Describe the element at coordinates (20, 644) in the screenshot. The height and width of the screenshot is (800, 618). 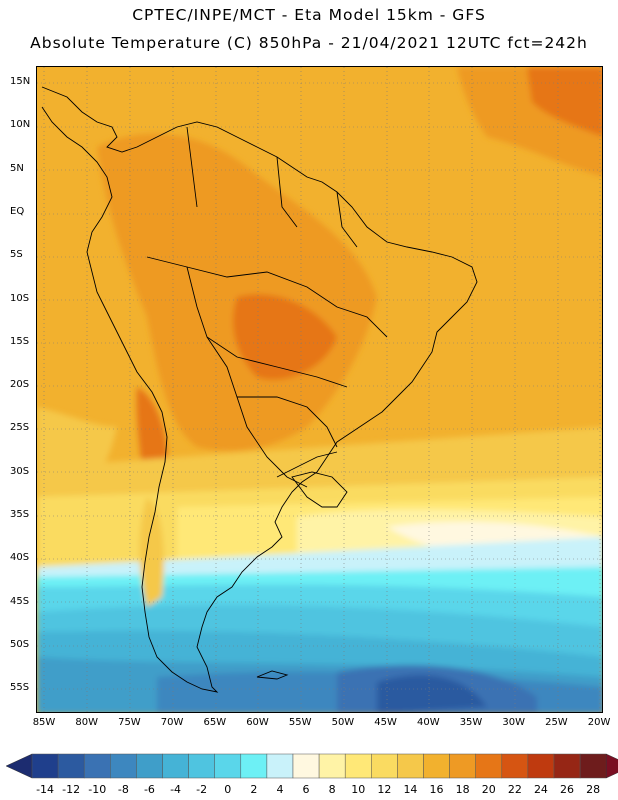
I see `lat-label: 50S` at that location.